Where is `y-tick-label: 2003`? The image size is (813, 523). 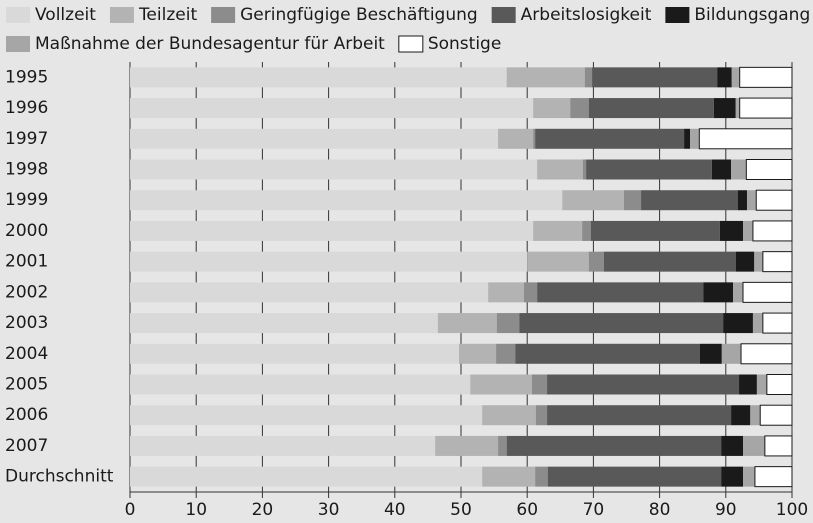
y-tick-label: 2003 is located at coordinates (26, 323).